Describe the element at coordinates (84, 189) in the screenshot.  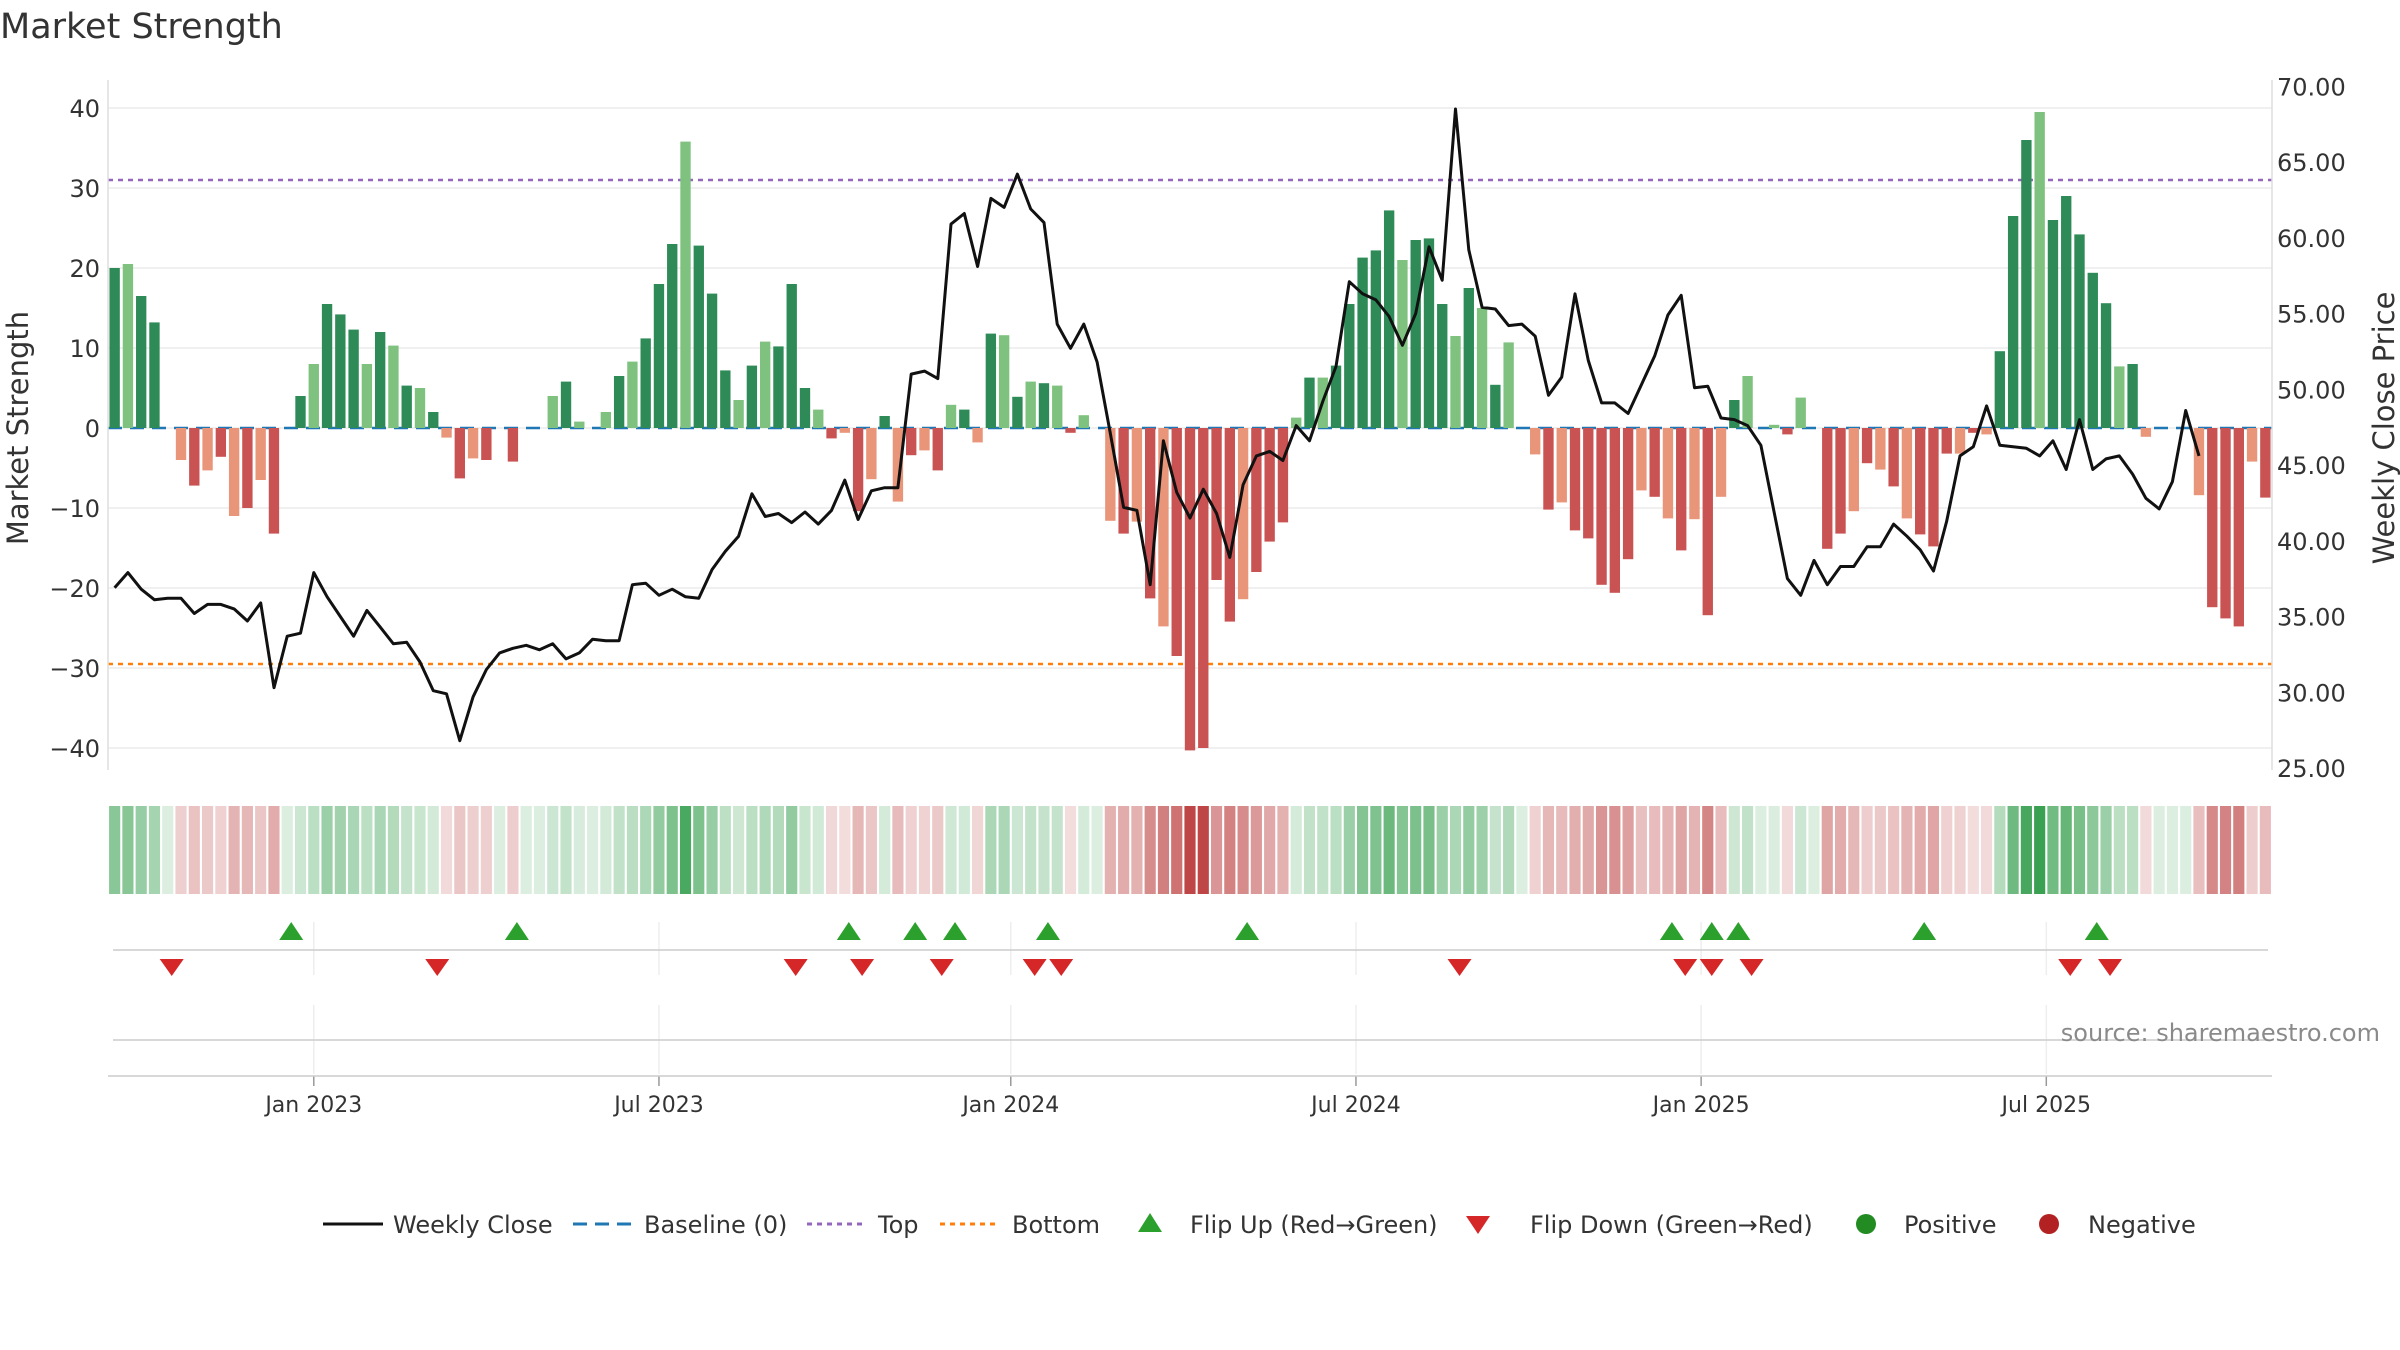
I see `left-tick-label: 30` at that location.